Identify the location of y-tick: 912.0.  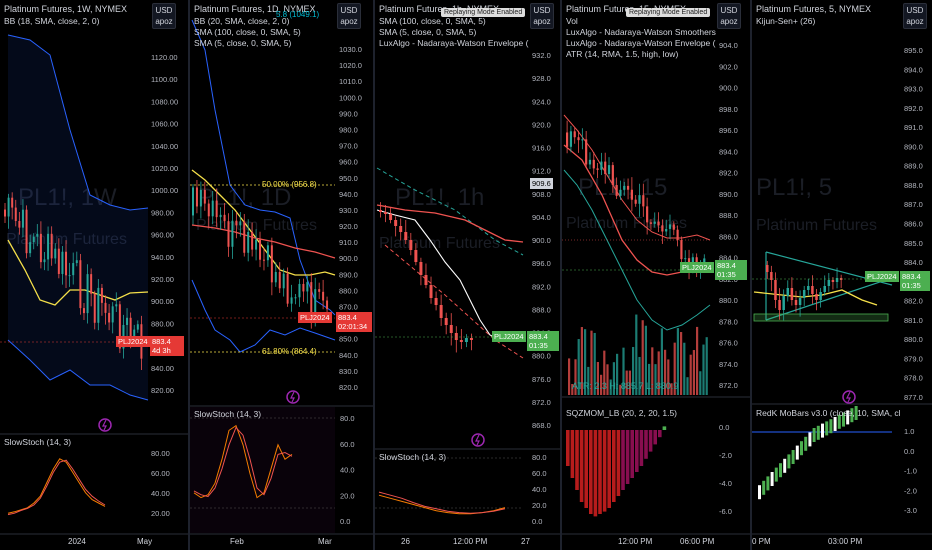
(541, 171).